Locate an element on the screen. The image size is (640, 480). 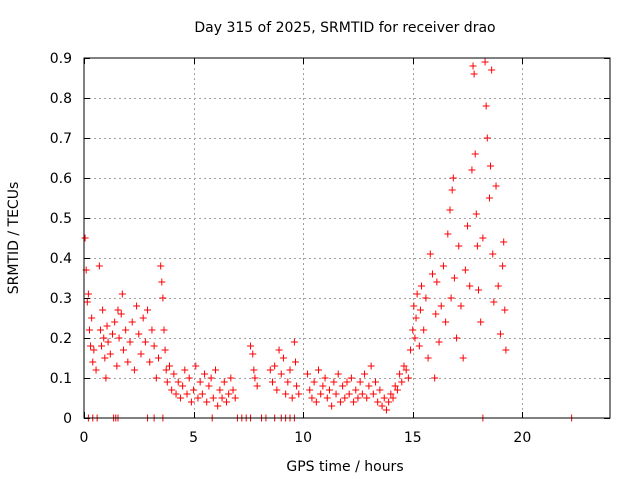
y-tick-label: 0.5 is located at coordinates (61, 219).